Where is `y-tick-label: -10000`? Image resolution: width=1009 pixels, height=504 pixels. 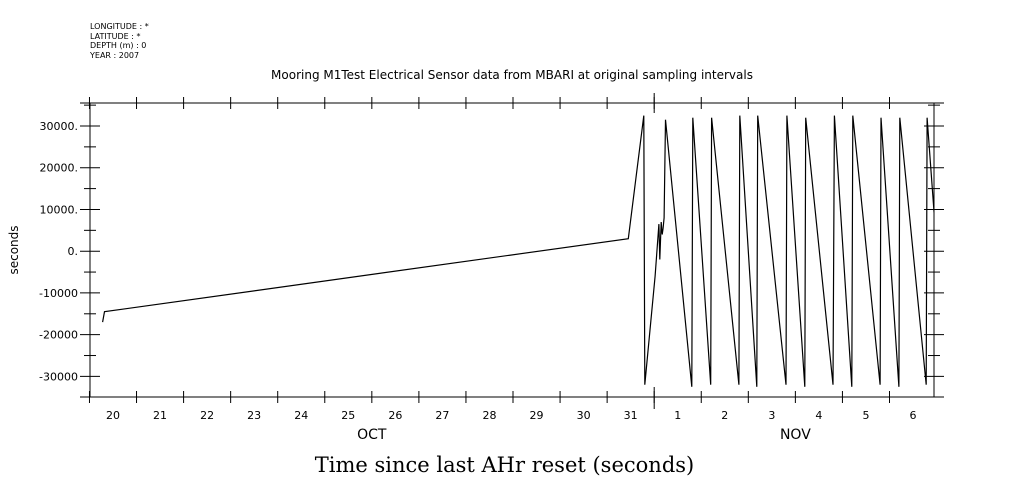
y-tick-label: -10000 is located at coordinates (58, 293).